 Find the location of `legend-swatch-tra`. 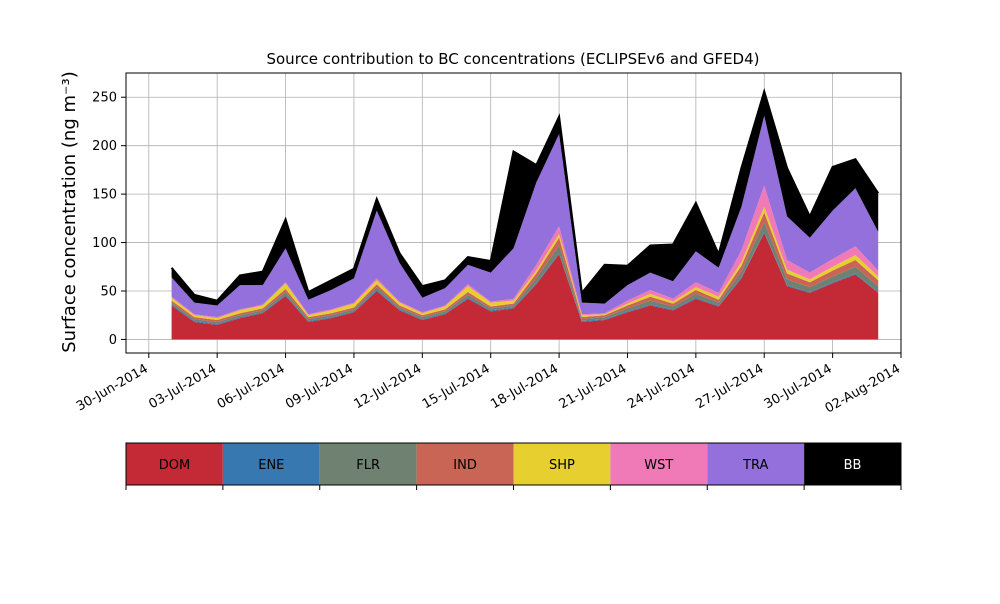

legend-swatch-tra is located at coordinates (756, 464).